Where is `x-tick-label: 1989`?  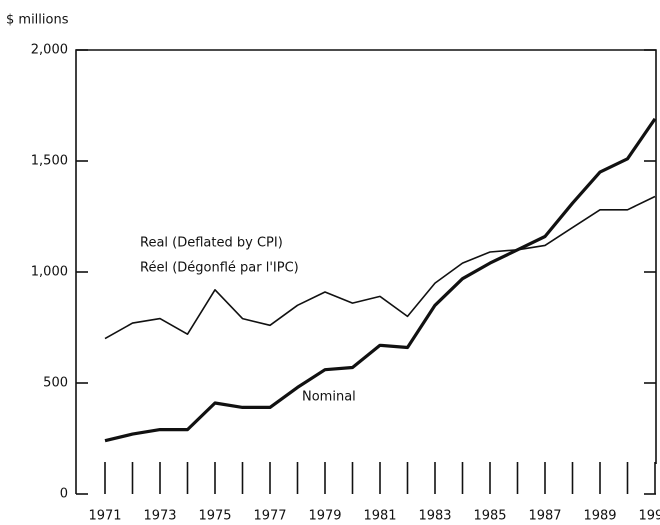
x-tick-label: 1989 is located at coordinates (599, 516).